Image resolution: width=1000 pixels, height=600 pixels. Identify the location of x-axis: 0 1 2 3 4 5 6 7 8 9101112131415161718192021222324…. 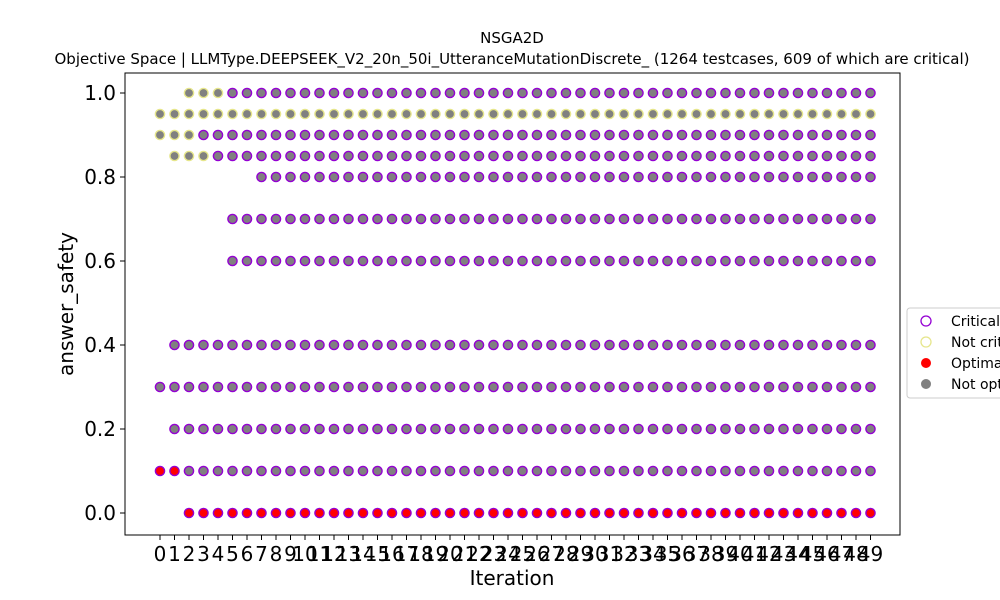
(518, 550).